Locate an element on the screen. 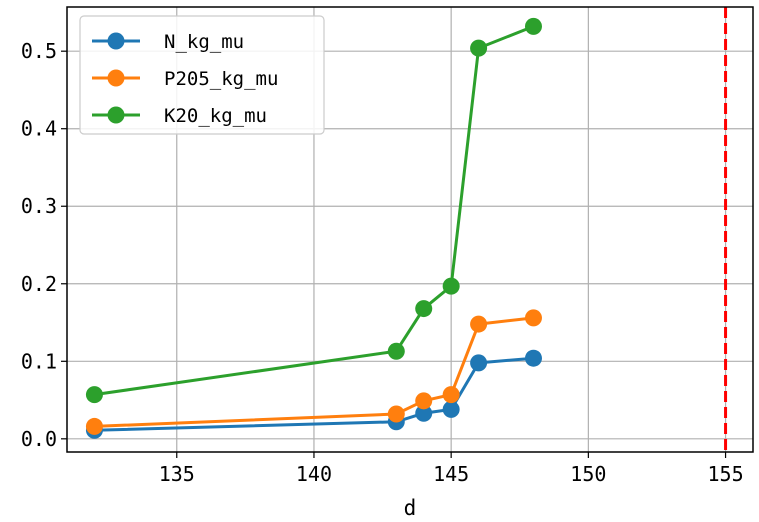  x-tick-label: 150 is located at coordinates (588, 474).